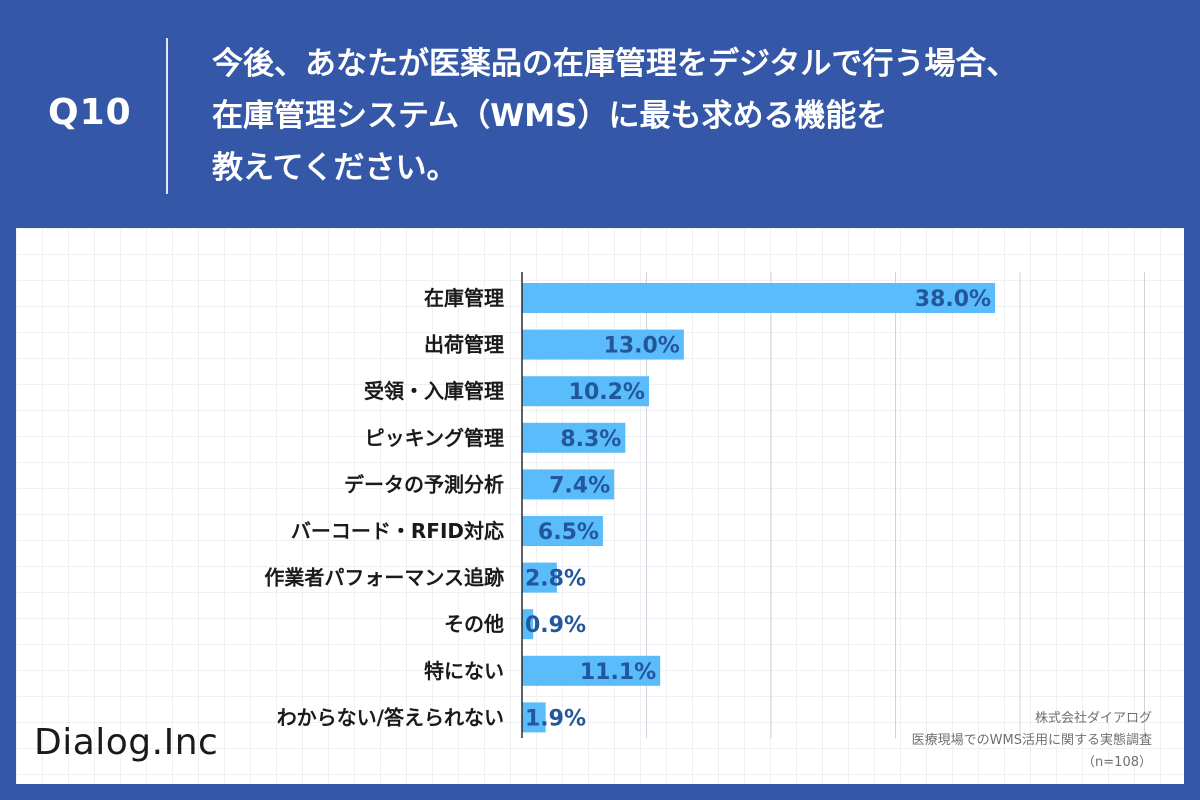 The width and height of the screenshot is (1200, 800). I want to click on category-label: ピッキング管理, so click(434, 438).